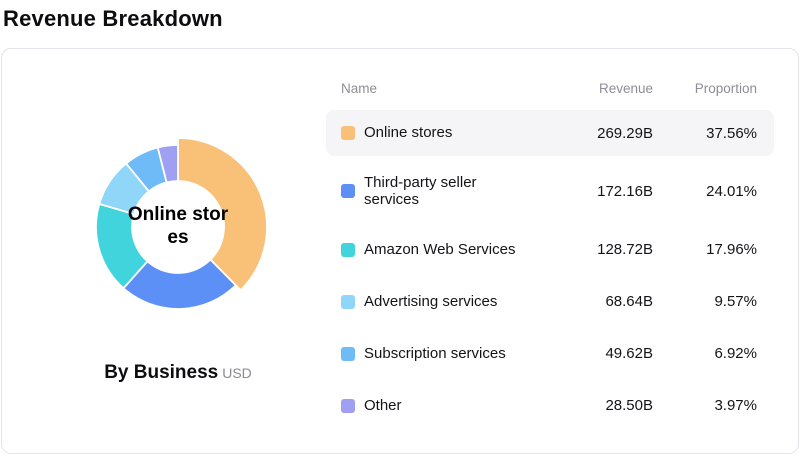 The width and height of the screenshot is (800, 463). Describe the element at coordinates (550, 88) in the screenshot. I see `table-header-row: Name Revenue Proportion` at that location.